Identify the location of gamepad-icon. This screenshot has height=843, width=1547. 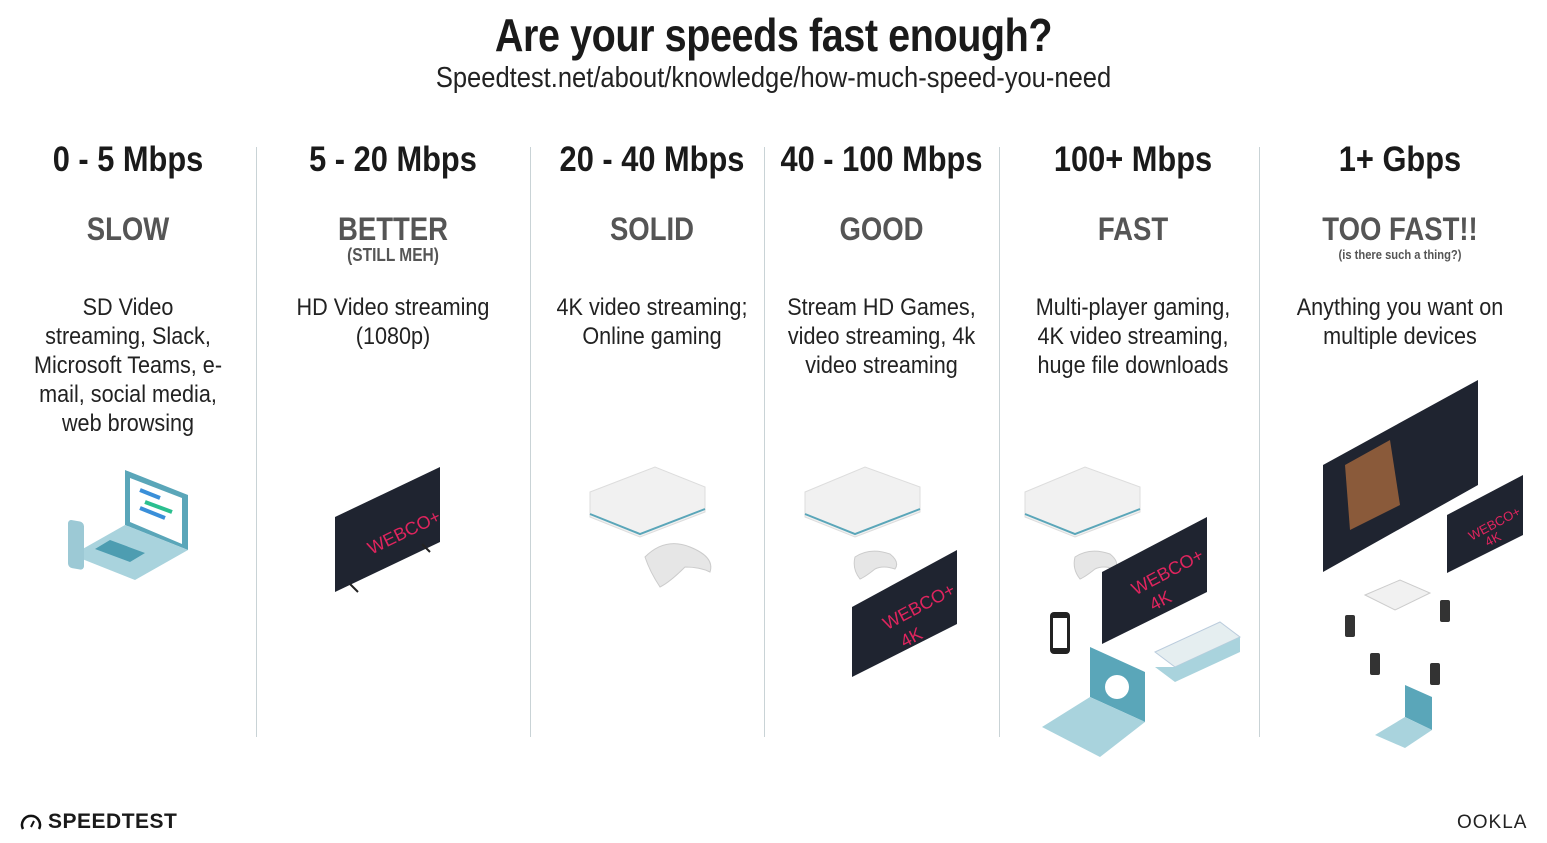
(678, 565).